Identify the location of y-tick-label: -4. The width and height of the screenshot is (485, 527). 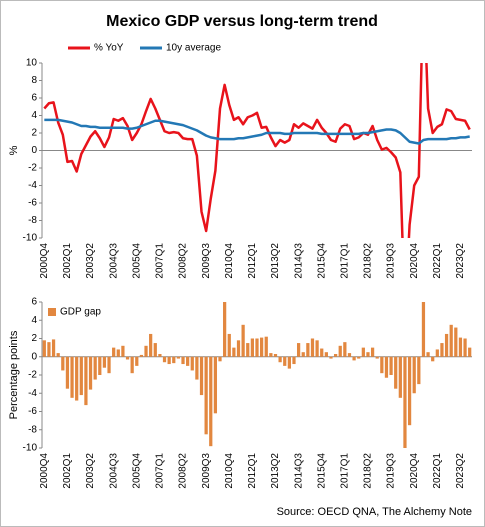
(32, 393).